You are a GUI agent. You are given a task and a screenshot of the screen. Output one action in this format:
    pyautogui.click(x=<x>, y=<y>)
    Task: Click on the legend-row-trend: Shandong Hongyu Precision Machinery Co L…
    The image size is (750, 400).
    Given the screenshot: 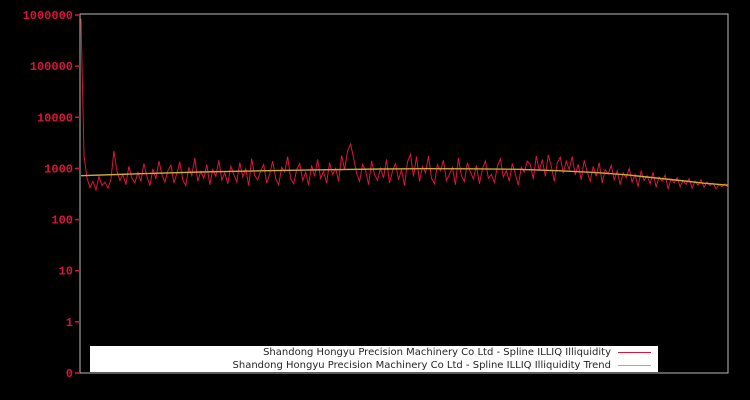 What is the action you would take?
    pyautogui.click(x=374, y=365)
    